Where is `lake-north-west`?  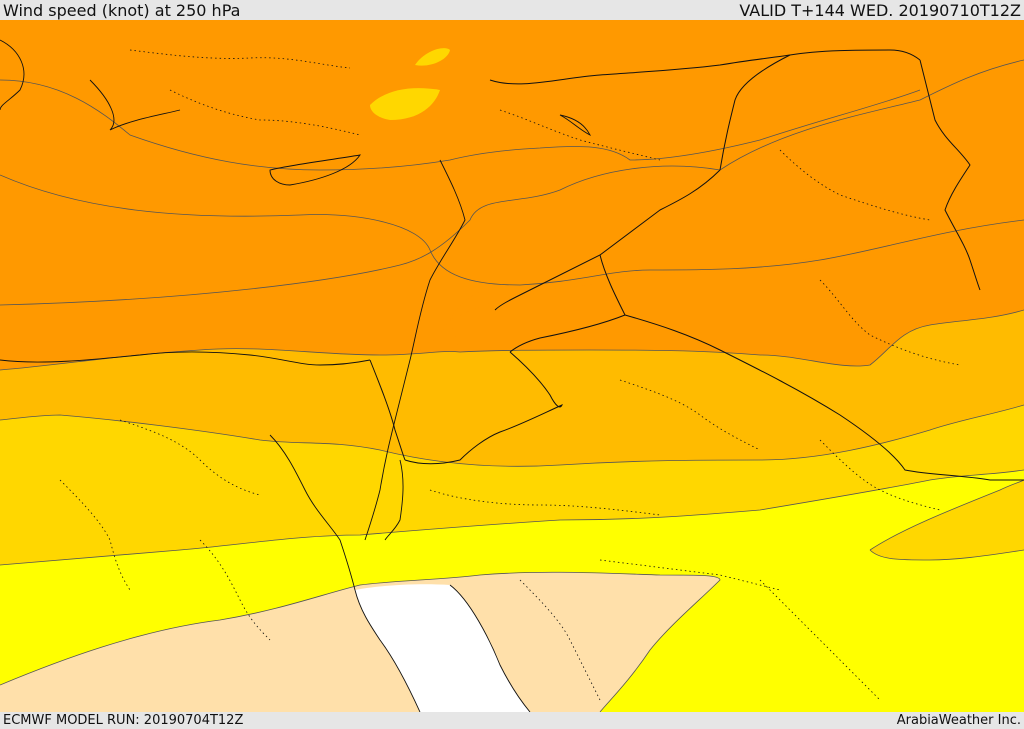
lake-north-west is located at coordinates (432, 57).